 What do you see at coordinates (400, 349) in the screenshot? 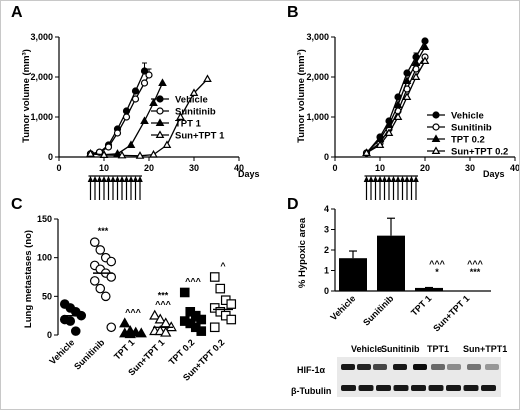
I see `blot-lane-label-sunitinib: Sunitinib` at bounding box center [400, 349].